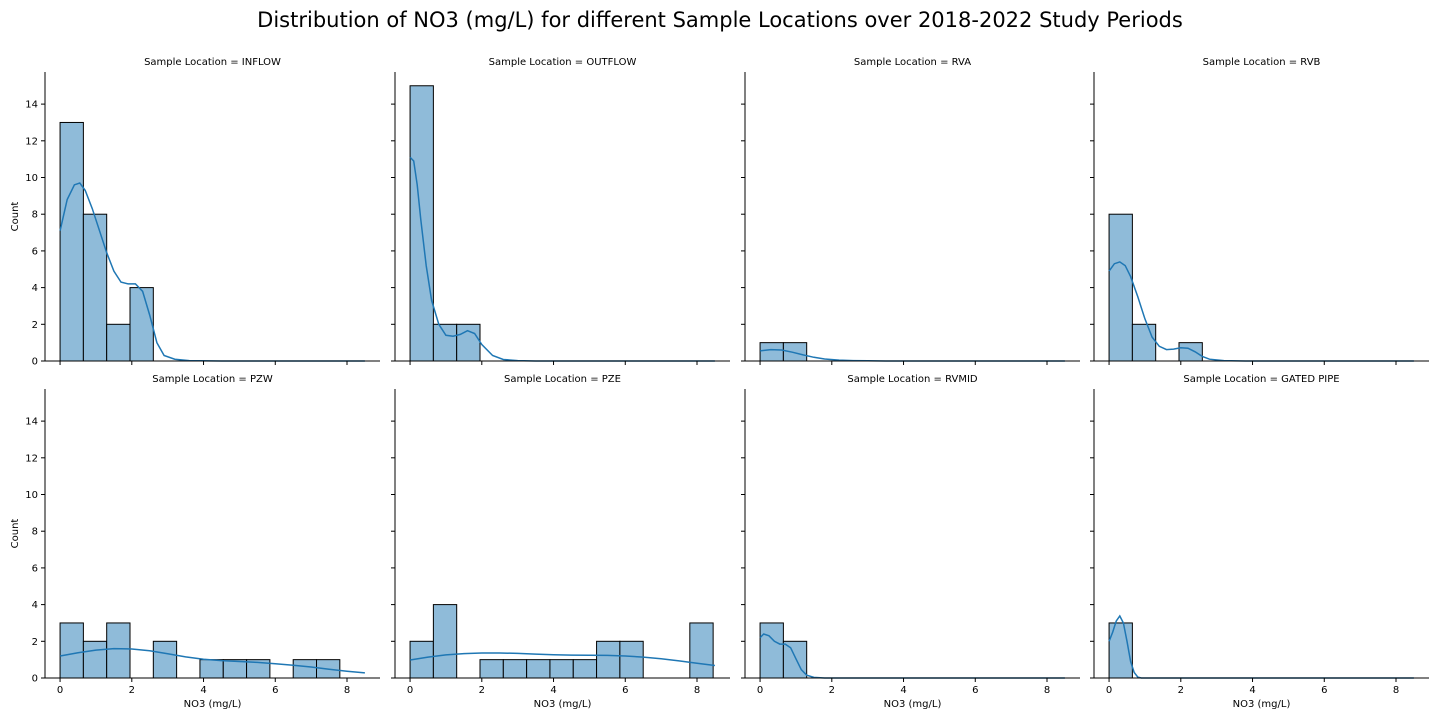 The width and height of the screenshot is (1440, 720). What do you see at coordinates (563, 62) in the screenshot?
I see `facet-title: Sample Location = OUTFLOW` at bounding box center [563, 62].